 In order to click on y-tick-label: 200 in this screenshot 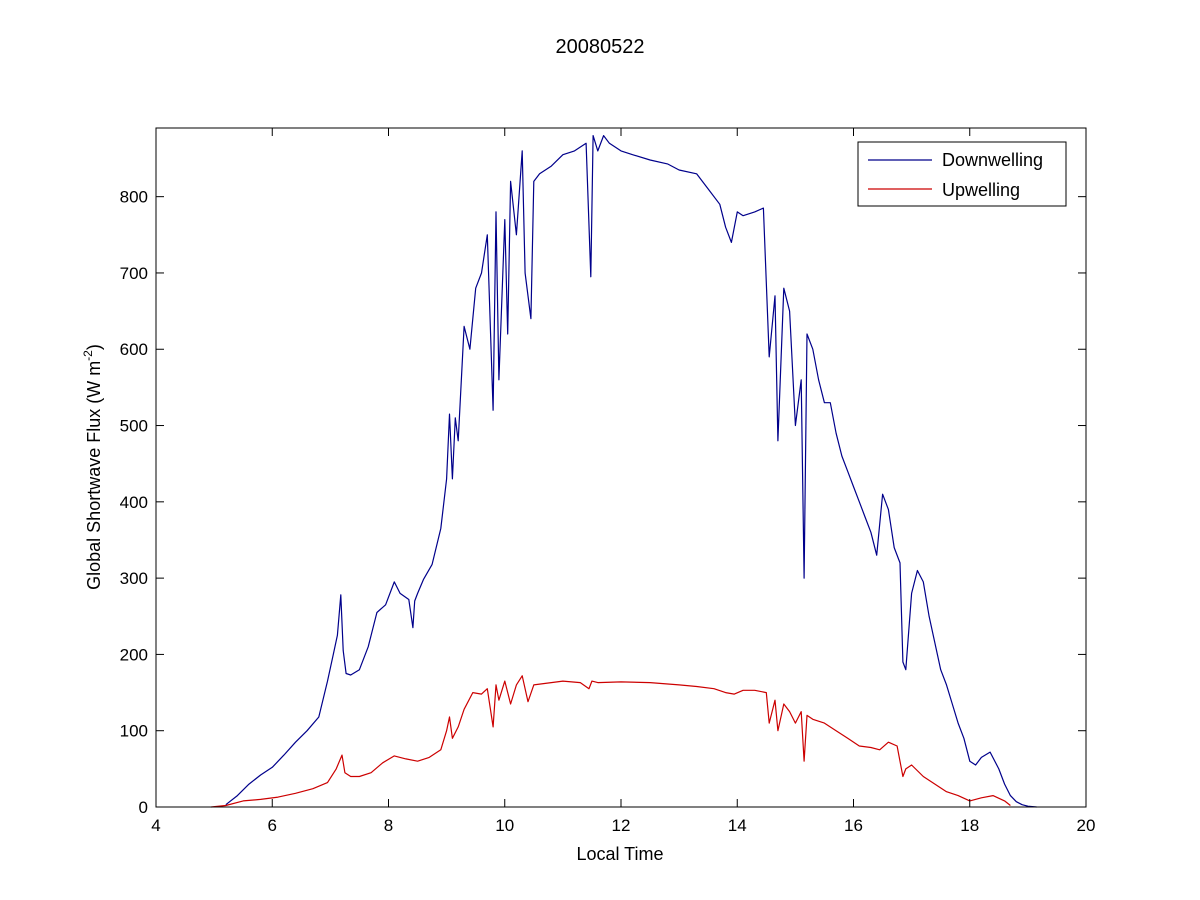, I will do `click(134, 654)`.